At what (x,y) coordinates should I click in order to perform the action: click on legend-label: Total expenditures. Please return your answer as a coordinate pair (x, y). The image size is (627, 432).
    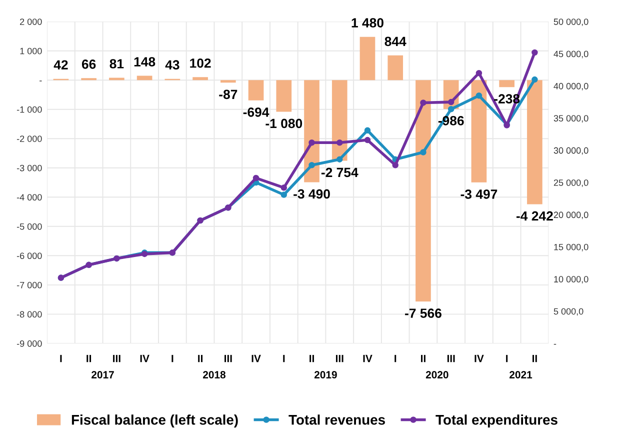
    Looking at the image, I should click on (497, 421).